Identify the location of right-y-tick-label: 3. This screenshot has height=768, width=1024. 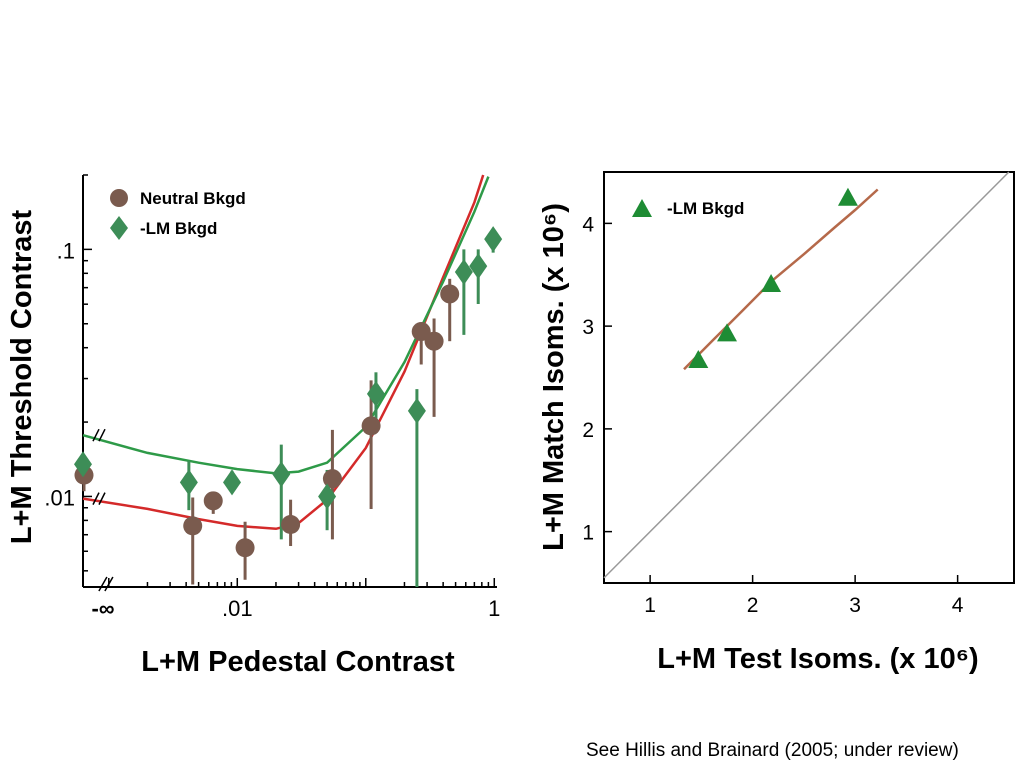
(588, 327).